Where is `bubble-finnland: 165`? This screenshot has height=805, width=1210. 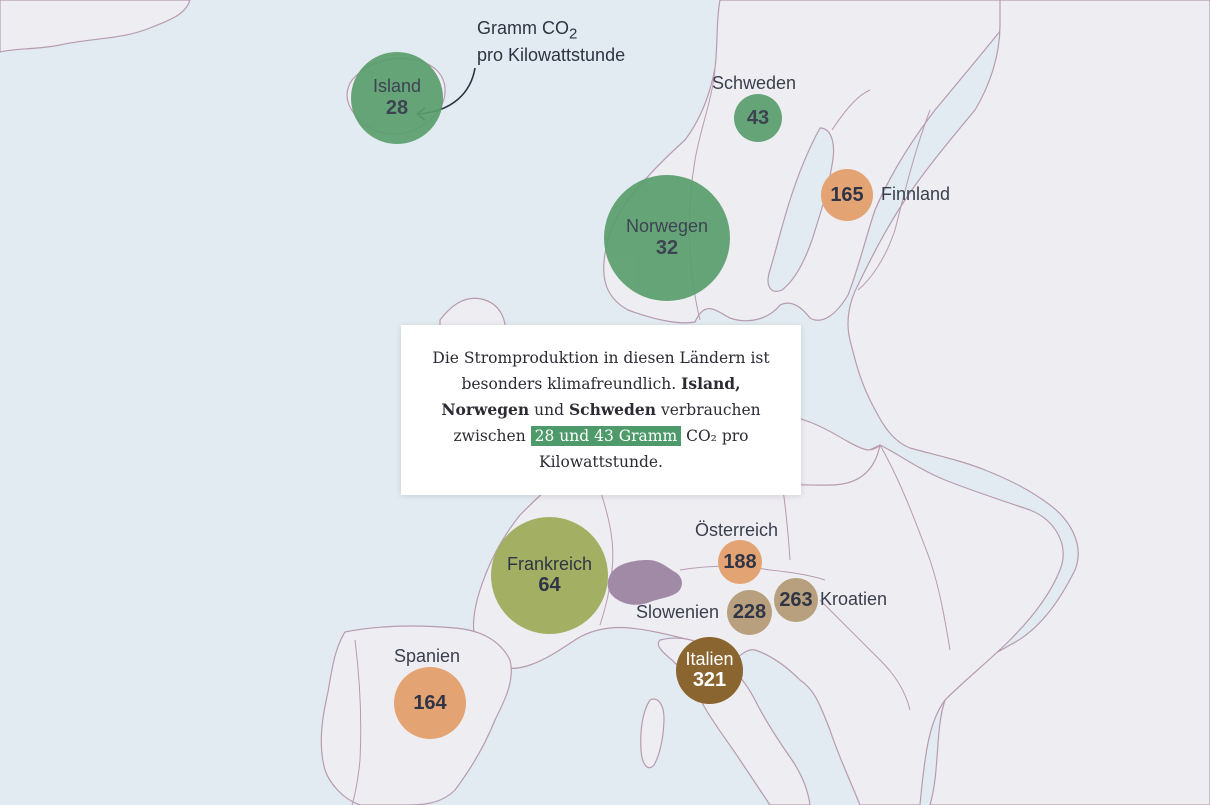
bubble-finnland: 165 is located at coordinates (847, 195).